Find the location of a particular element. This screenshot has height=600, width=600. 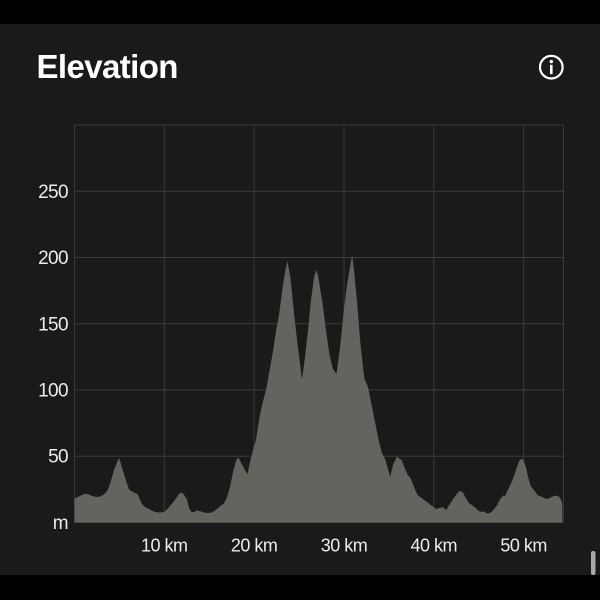

svg-text: 20 km is located at coordinates (254, 546).